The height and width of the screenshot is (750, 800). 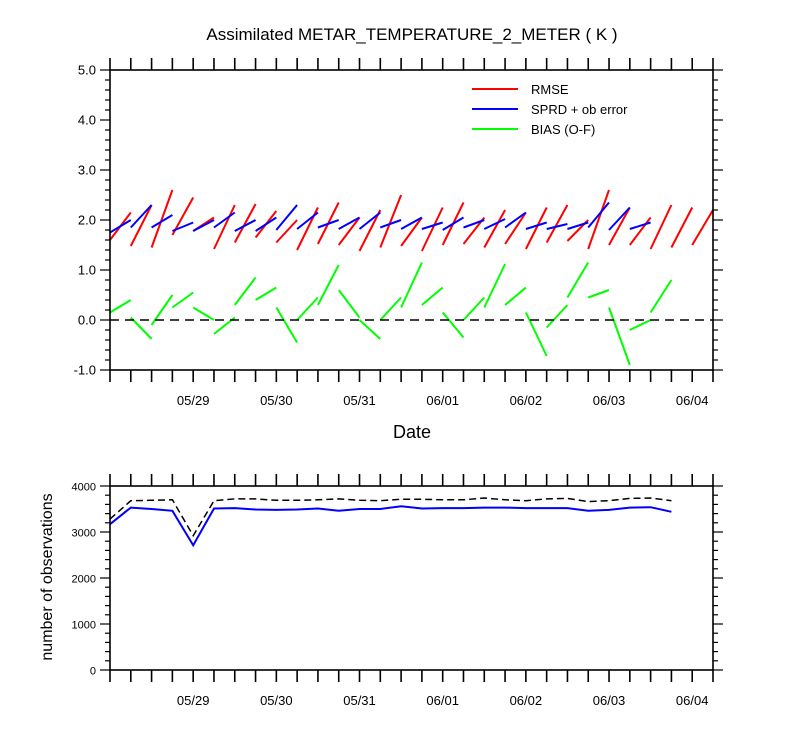 I want to click on y-tick-label: 1000, so click(x=84, y=626).